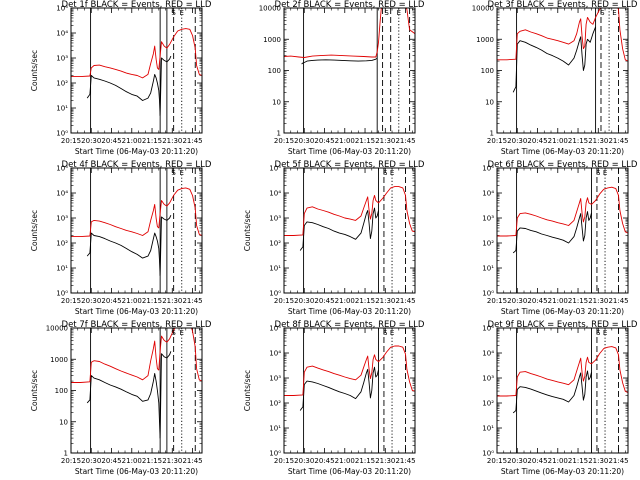 This screenshot has width=640, height=480. Describe the element at coordinates (59, 360) in the screenshot. I see `y-tick-label: 1000` at that location.